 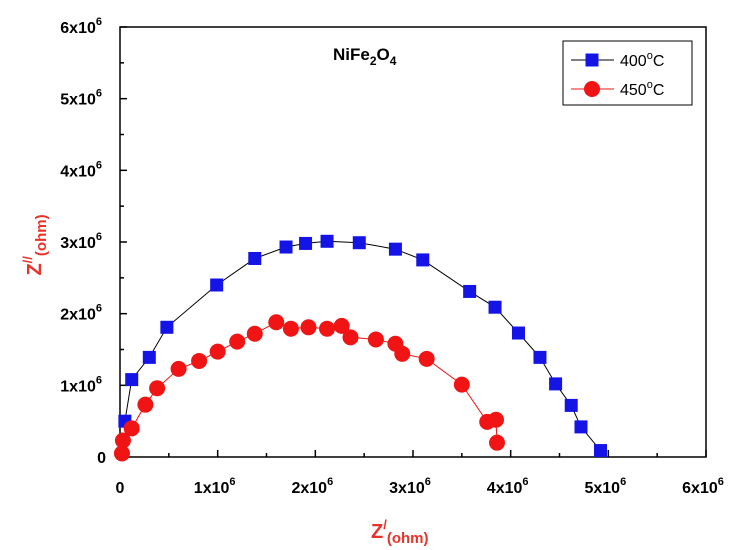 I want to click on x-tick-label: 6x10⁶, so click(x=703, y=486).